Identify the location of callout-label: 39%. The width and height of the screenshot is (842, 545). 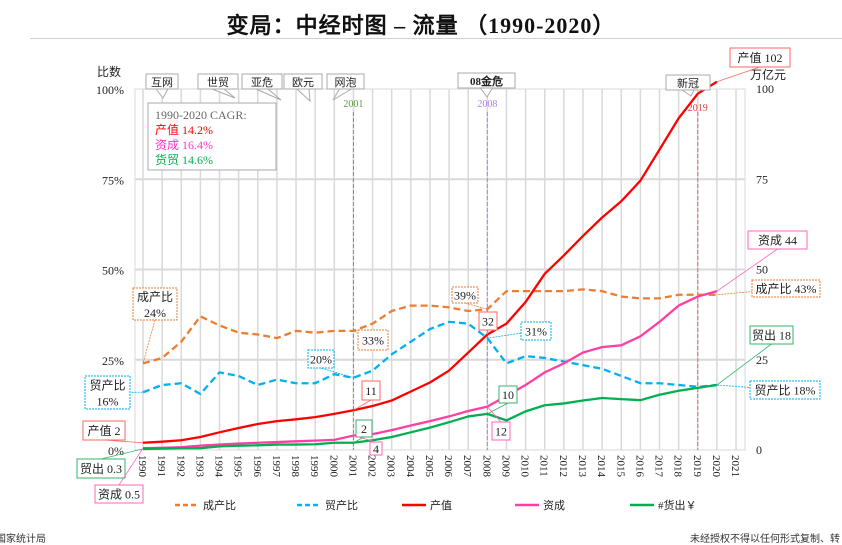
(465, 296).